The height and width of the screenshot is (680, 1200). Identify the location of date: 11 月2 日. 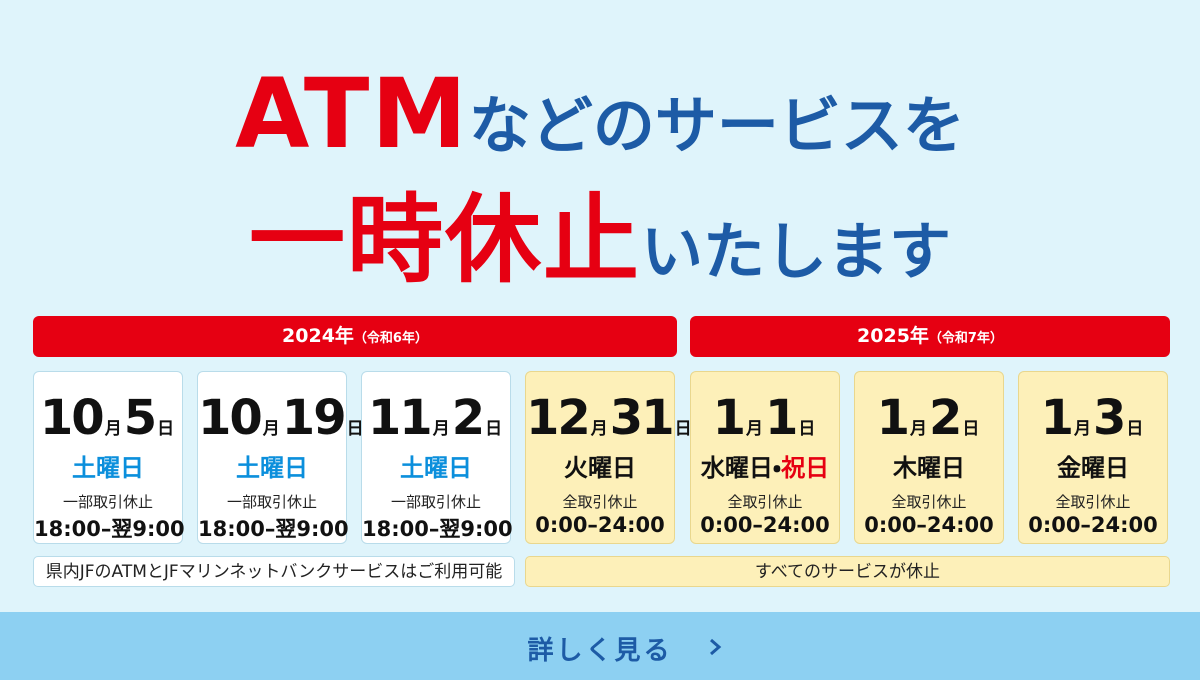
(436, 418).